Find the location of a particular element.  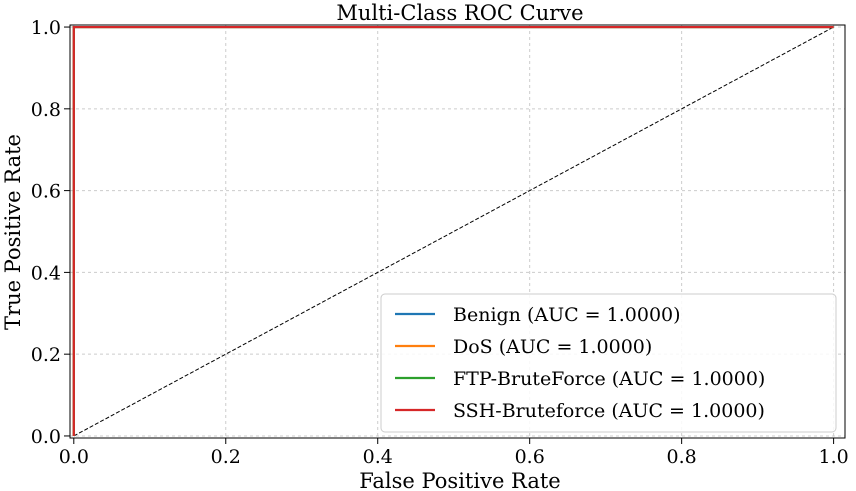

x-tick-label: 1.0 is located at coordinates (833, 457).